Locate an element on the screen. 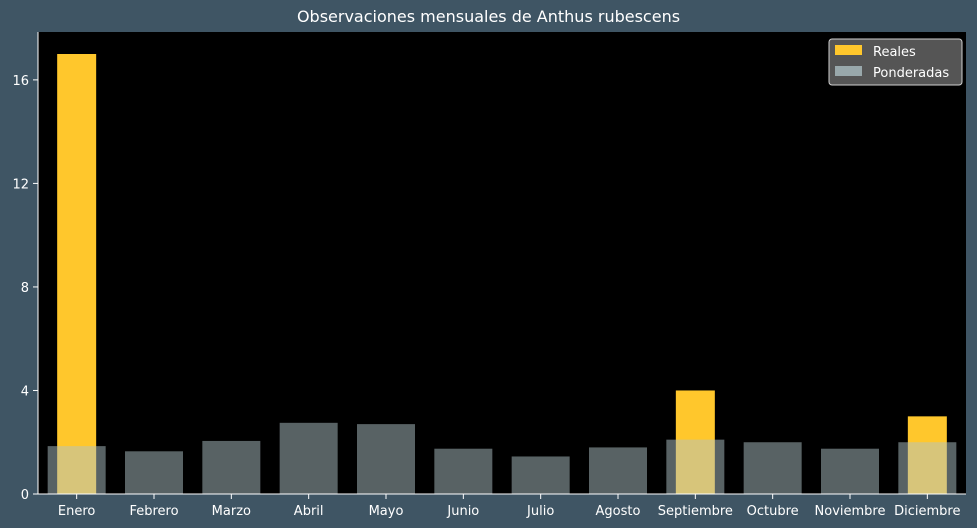 The width and height of the screenshot is (977, 528). legend: Reales Ponderadas is located at coordinates (895, 62).